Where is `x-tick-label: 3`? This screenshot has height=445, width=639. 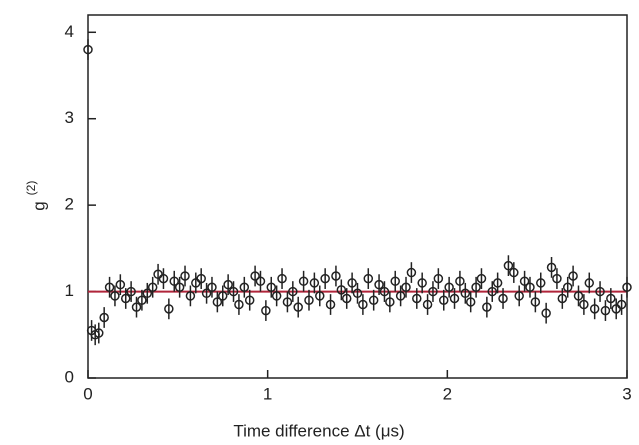 x-tick-label: 3 is located at coordinates (626, 393).